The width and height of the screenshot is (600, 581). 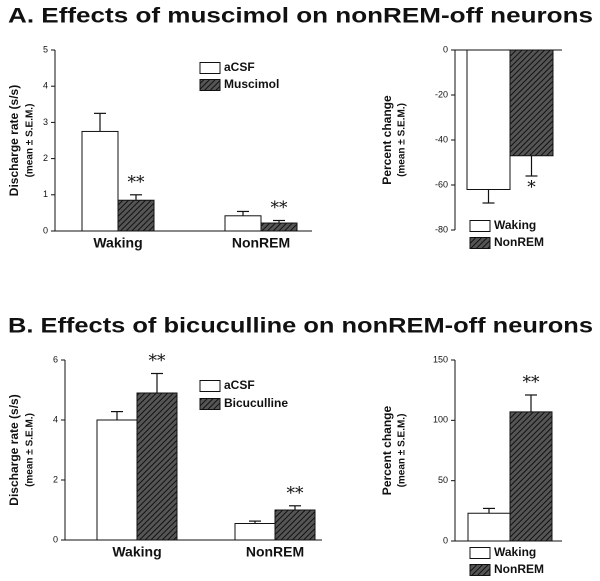 I want to click on y-tick-label: -80, so click(x=441, y=229).